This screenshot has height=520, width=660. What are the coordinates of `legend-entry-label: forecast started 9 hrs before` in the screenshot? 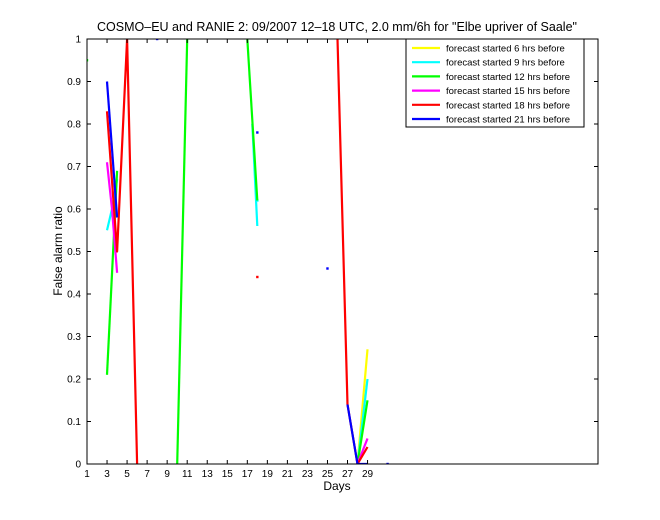 It's located at (505, 63).